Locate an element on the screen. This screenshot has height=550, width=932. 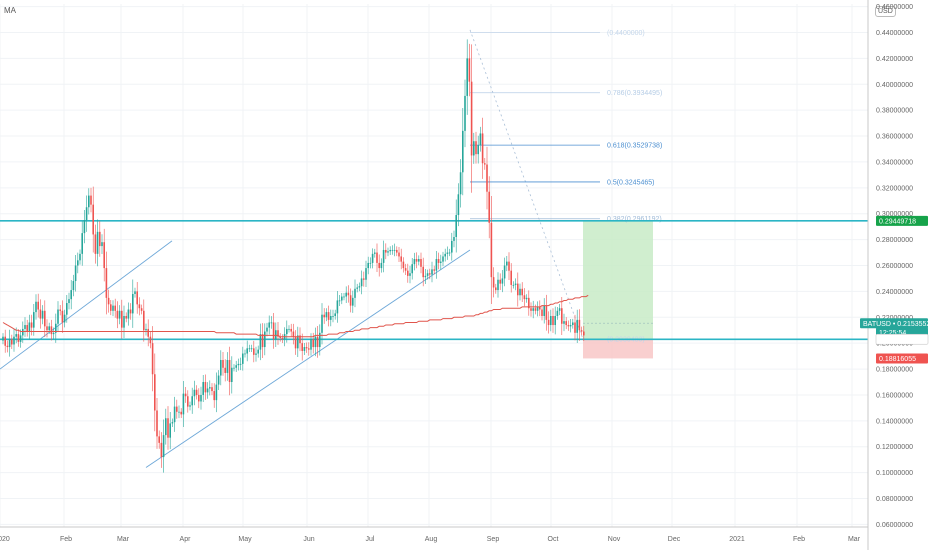
time-tick-label: Aug is located at coordinates (431, 539).